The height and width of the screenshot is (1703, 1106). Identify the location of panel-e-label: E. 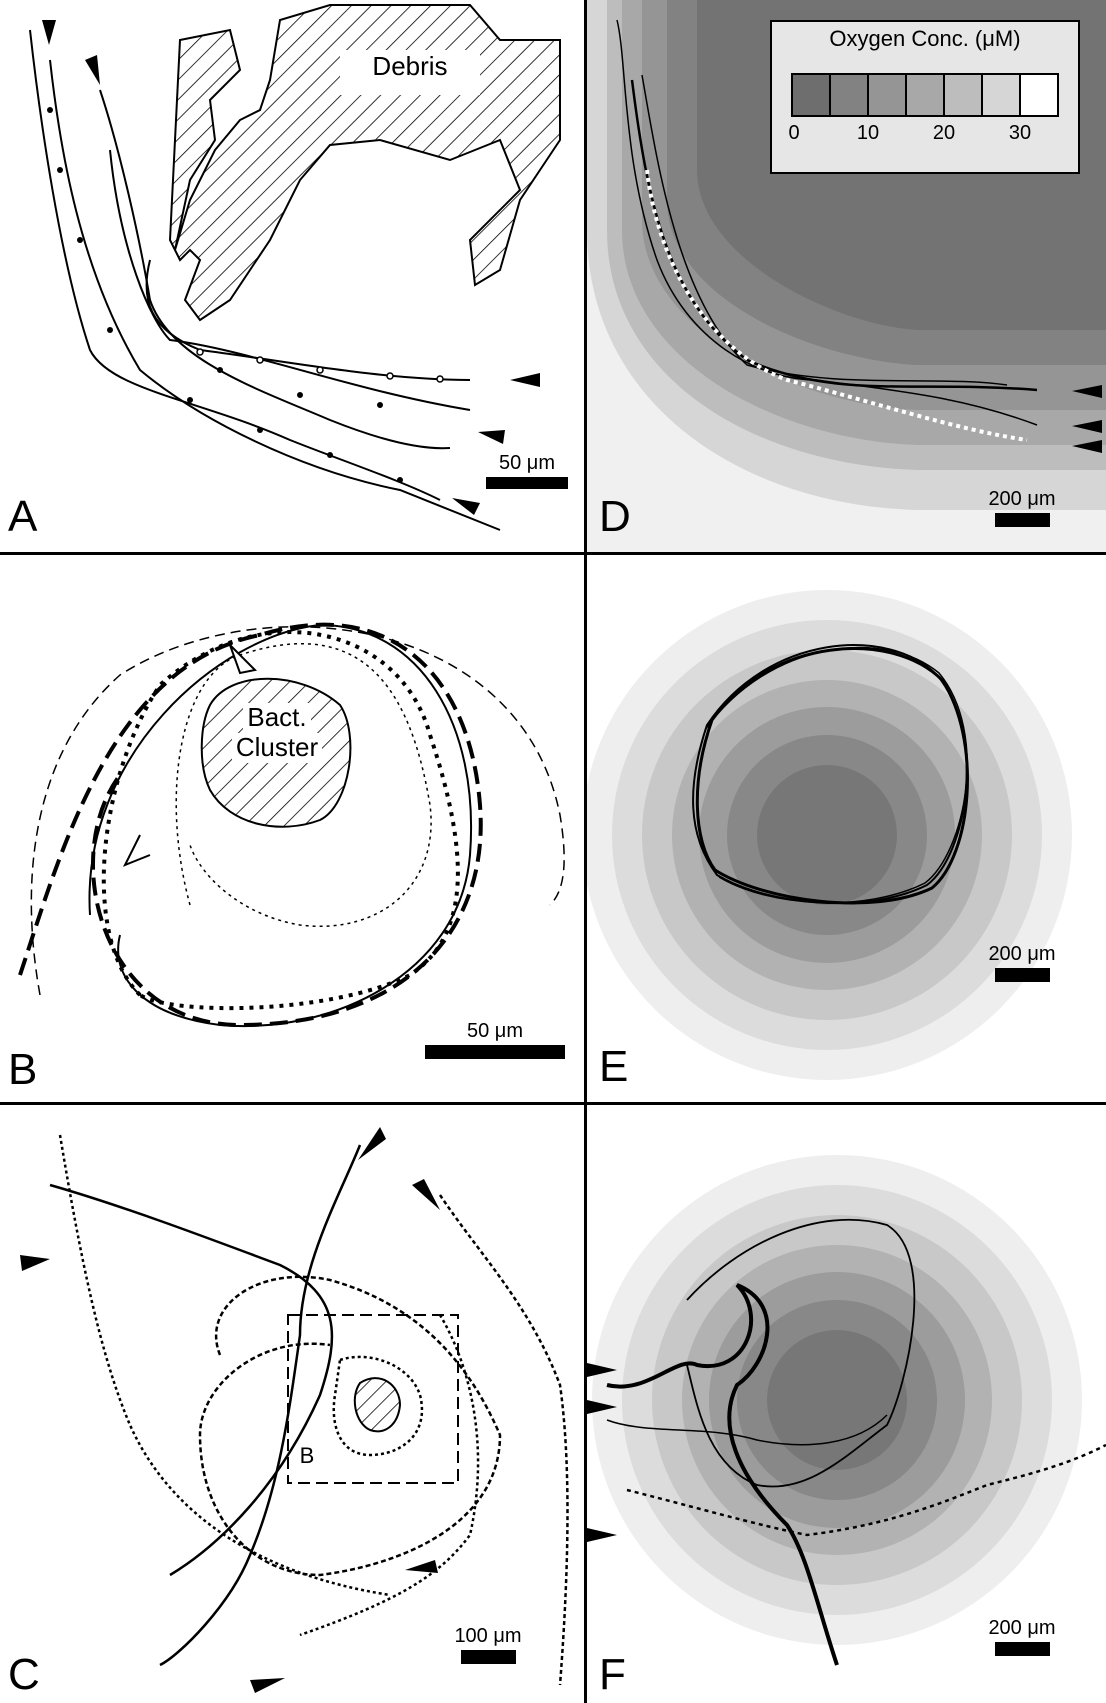
(614, 1066).